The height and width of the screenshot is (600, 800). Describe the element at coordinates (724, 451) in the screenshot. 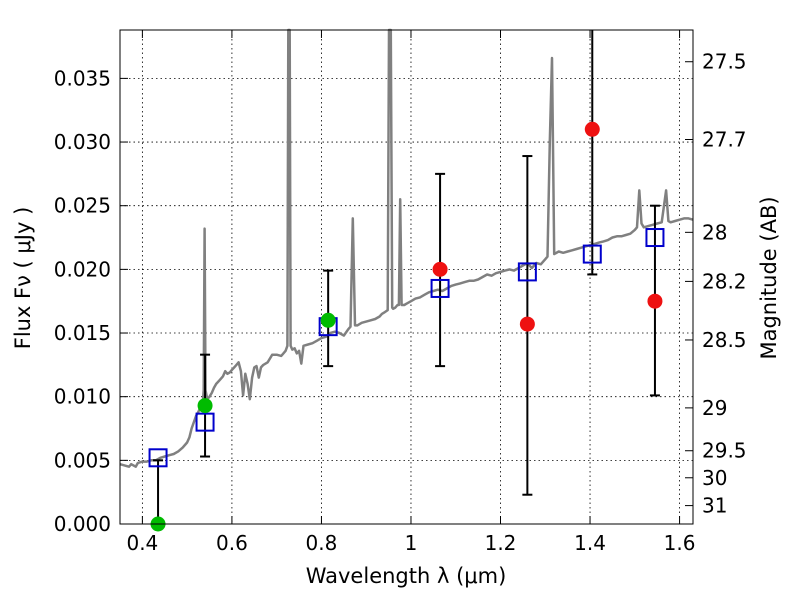

I see `magnitude-tick-label: 29.5` at that location.